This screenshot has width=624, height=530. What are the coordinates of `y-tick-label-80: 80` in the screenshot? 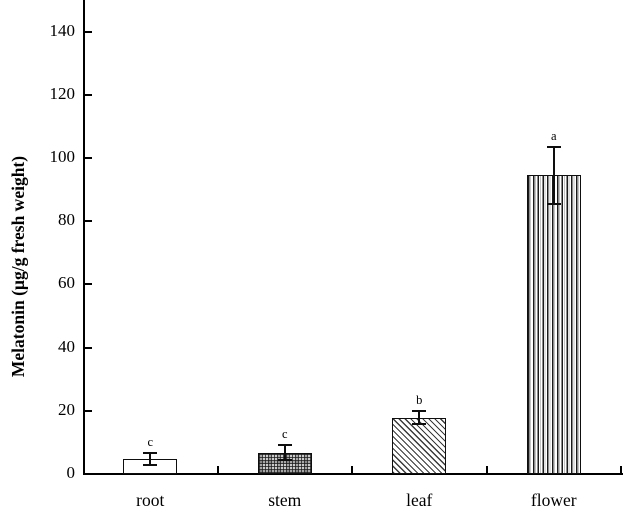 It's located at (66, 220).